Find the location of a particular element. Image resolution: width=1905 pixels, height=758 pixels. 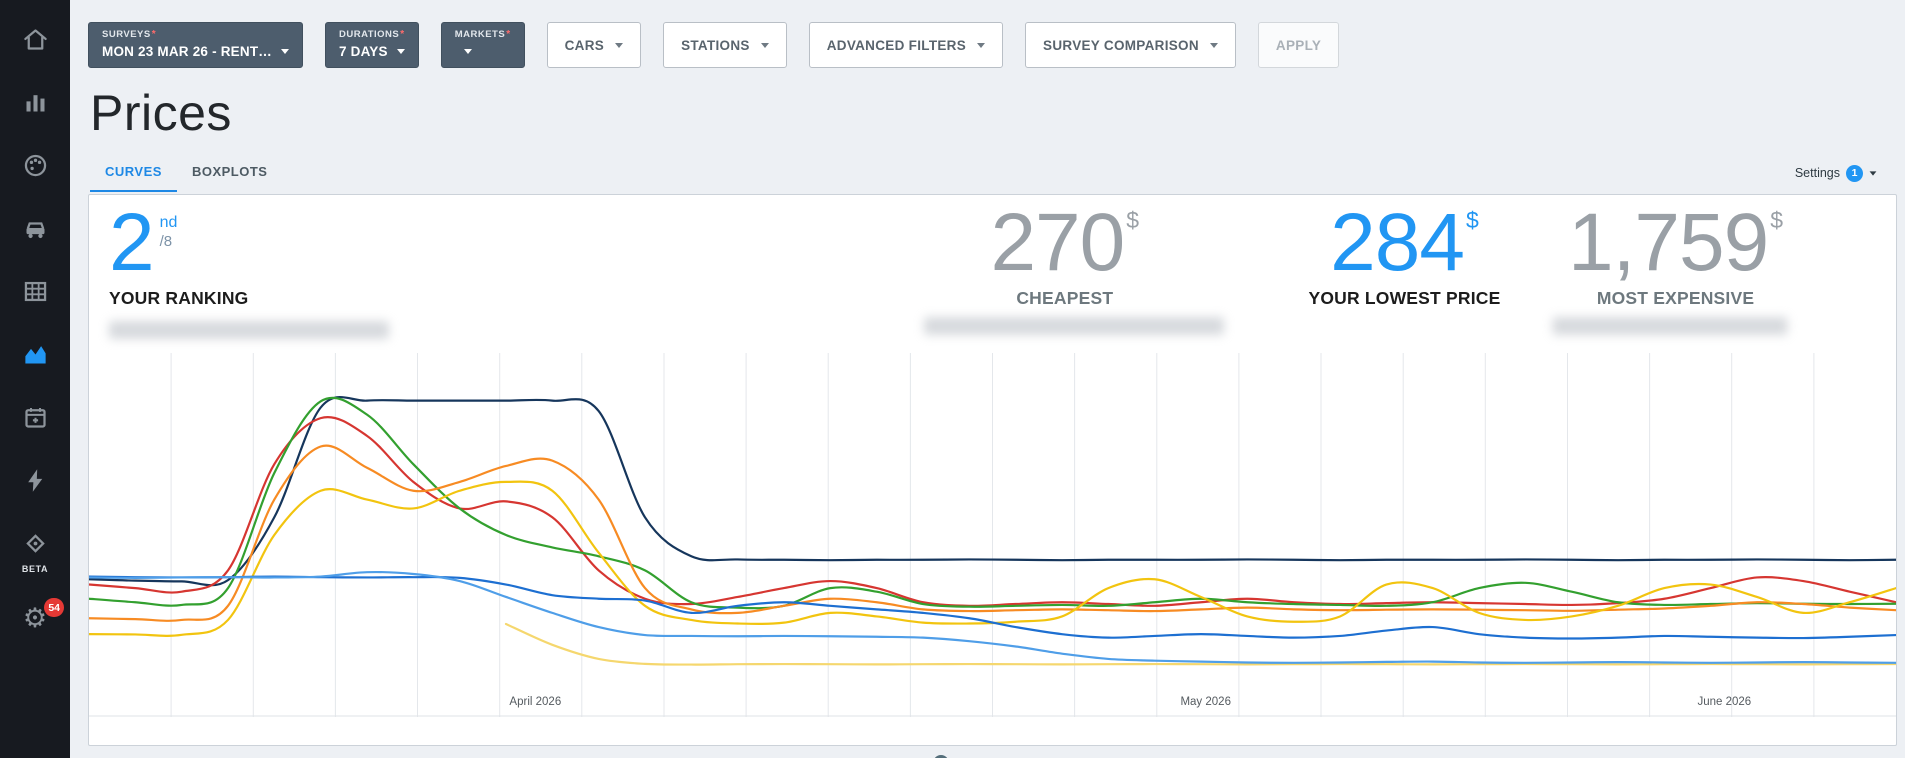

cheapest-label: CHEAPEST is located at coordinates (1065, 298).